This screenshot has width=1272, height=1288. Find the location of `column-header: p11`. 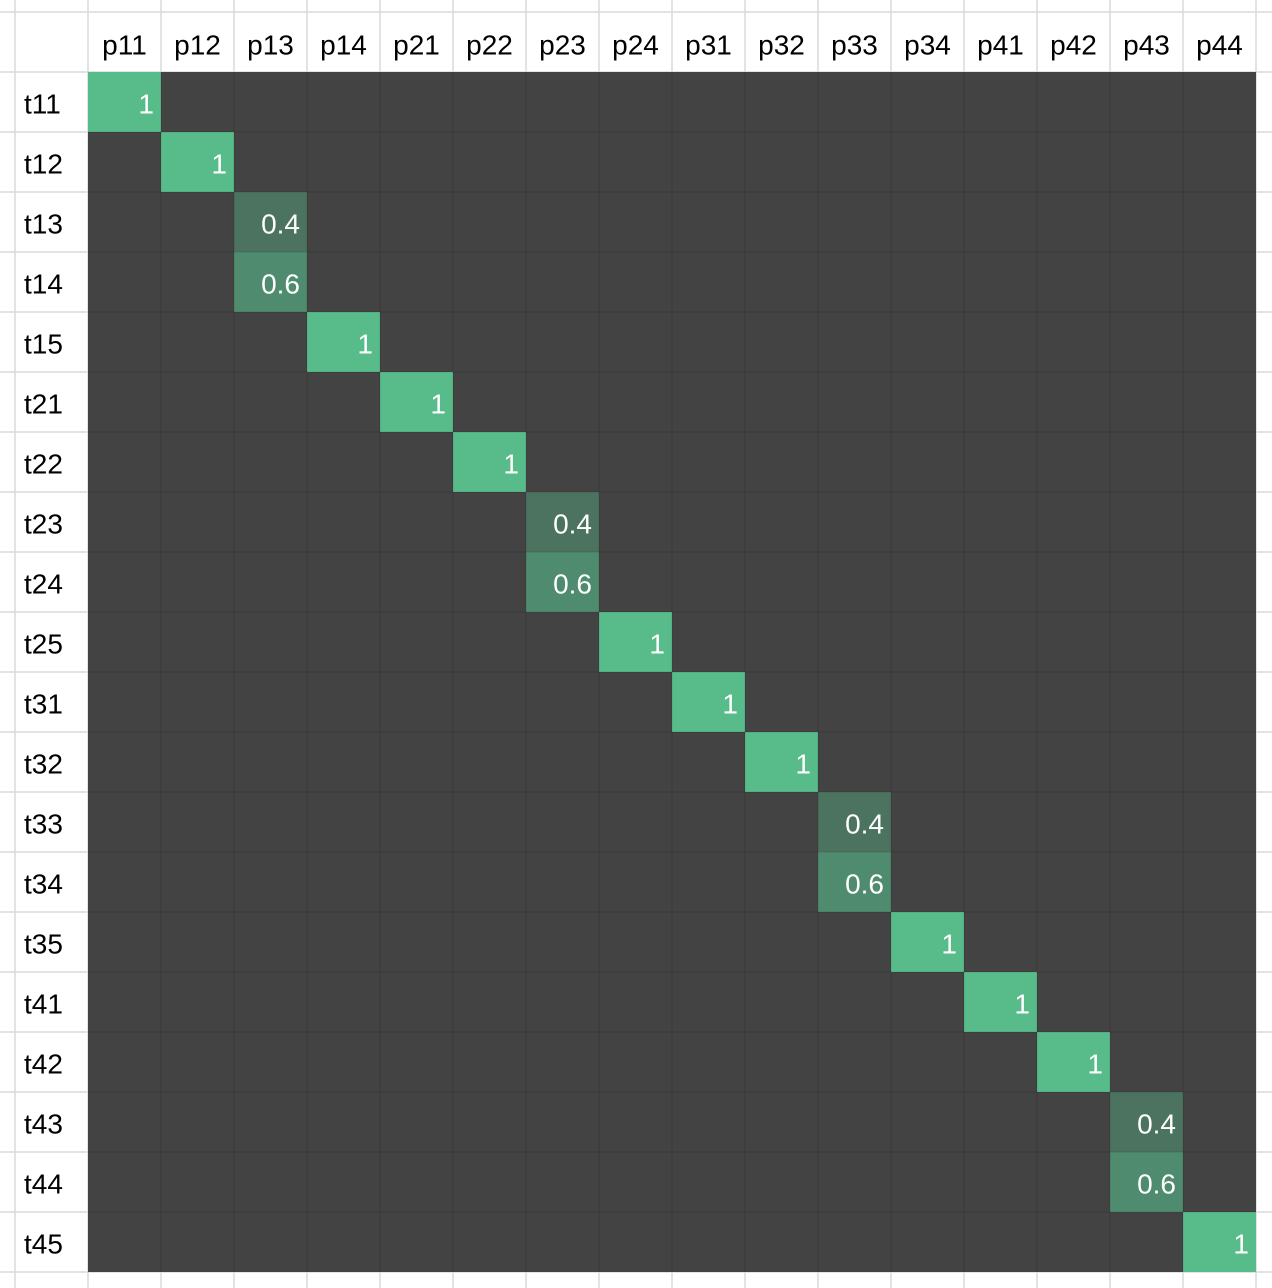

column-header: p11 is located at coordinates (124, 44).